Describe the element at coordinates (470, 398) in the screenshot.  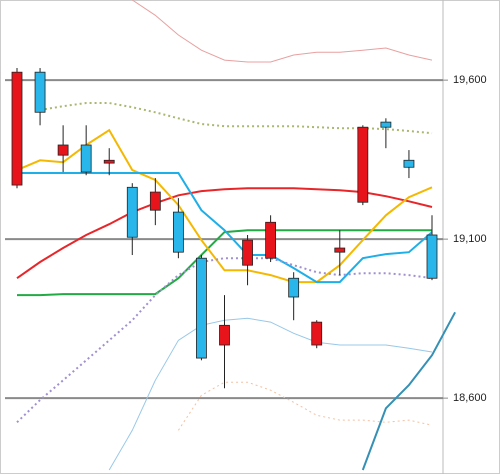
I see `y-tick-label: 18,600` at that location.